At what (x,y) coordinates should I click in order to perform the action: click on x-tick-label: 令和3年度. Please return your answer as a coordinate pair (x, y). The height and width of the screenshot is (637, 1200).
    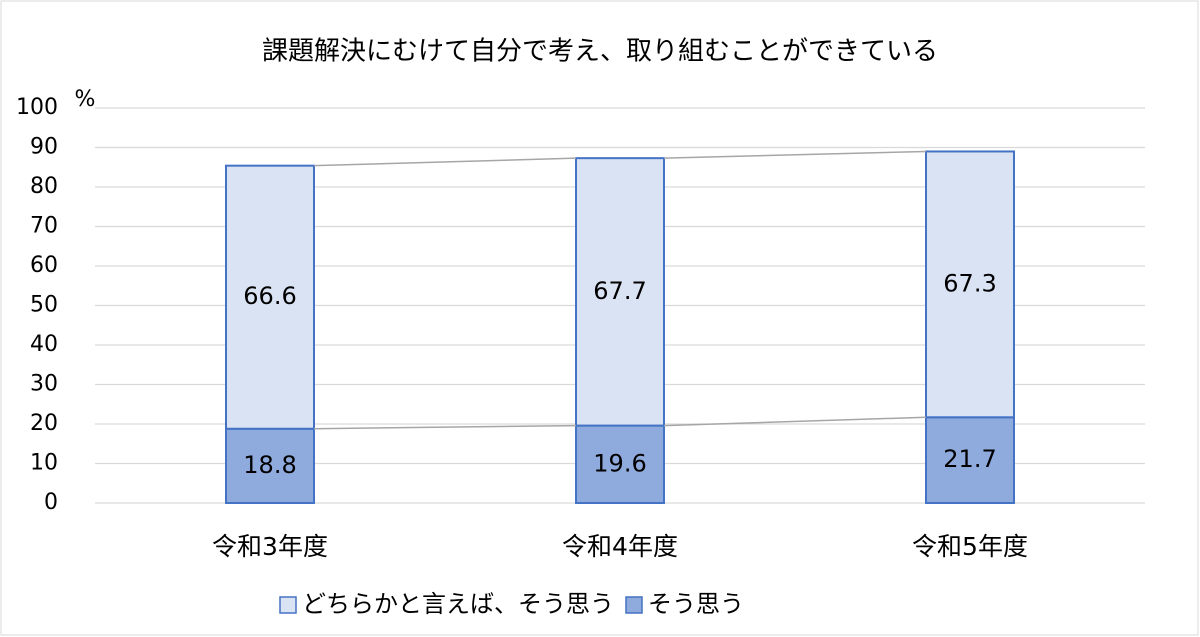
    Looking at the image, I should click on (270, 546).